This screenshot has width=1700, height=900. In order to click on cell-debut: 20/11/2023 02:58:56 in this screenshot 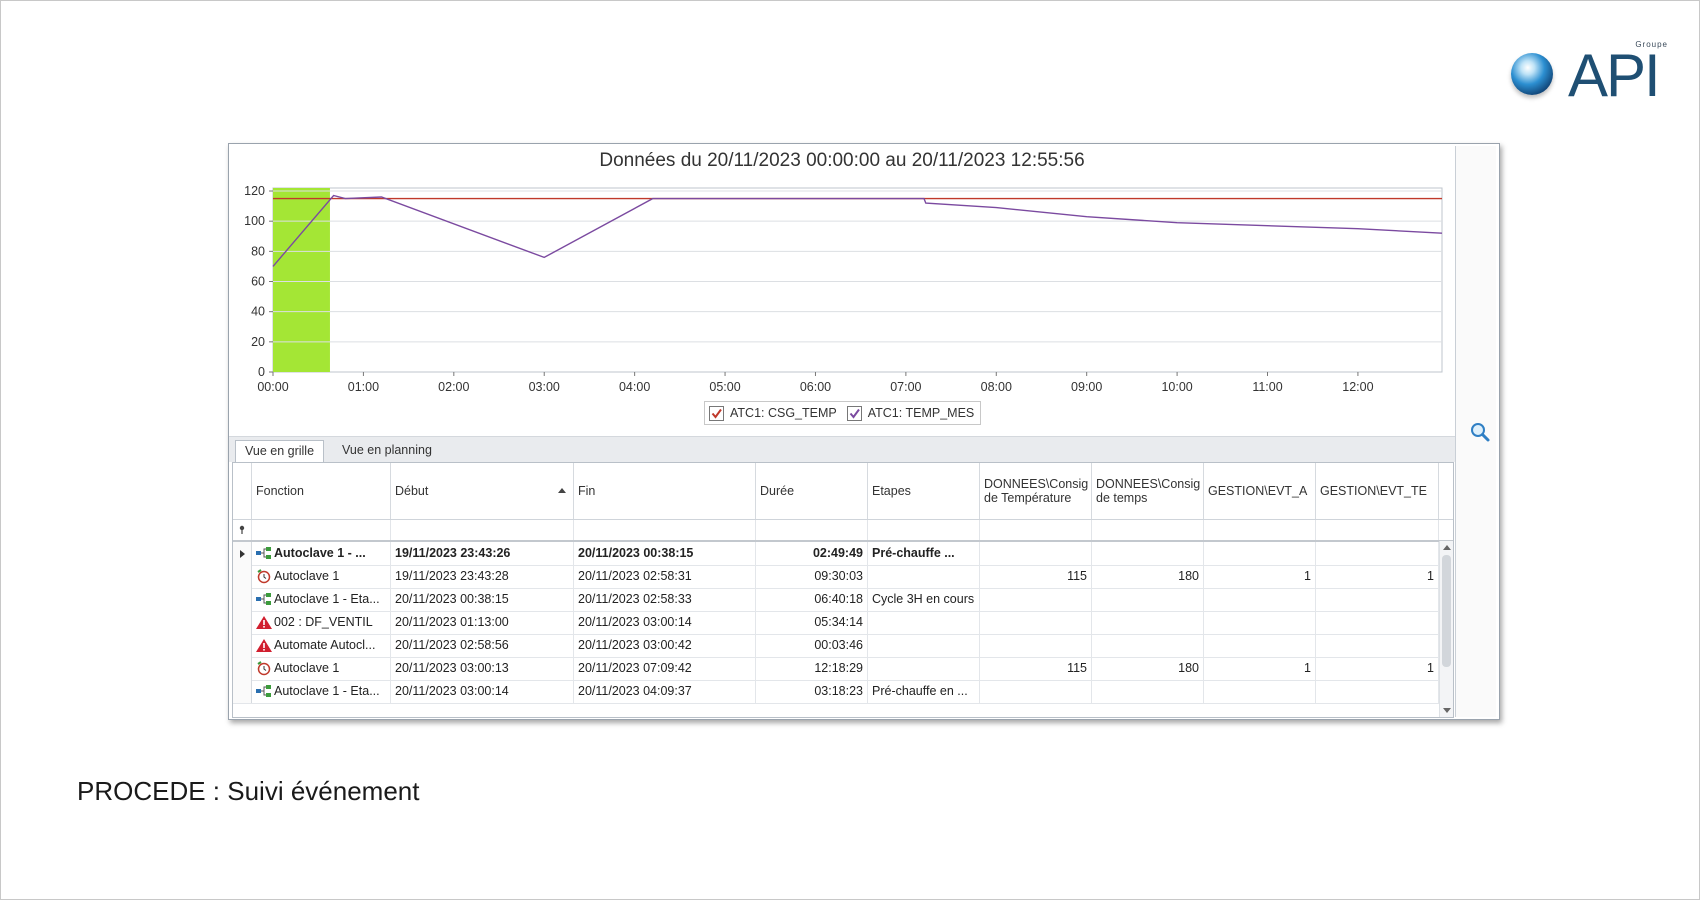, I will do `click(482, 645)`.